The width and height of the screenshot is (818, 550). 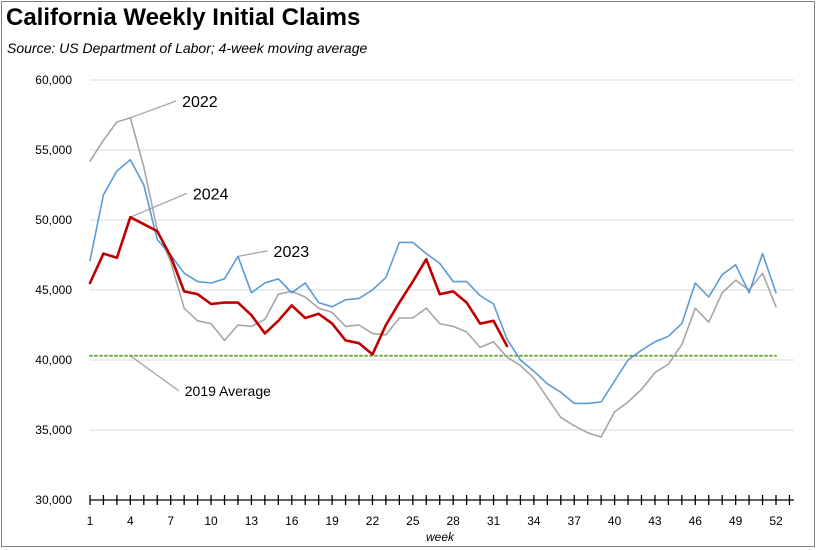 I want to click on annotation-label: 2019 Average, so click(x=228, y=391).